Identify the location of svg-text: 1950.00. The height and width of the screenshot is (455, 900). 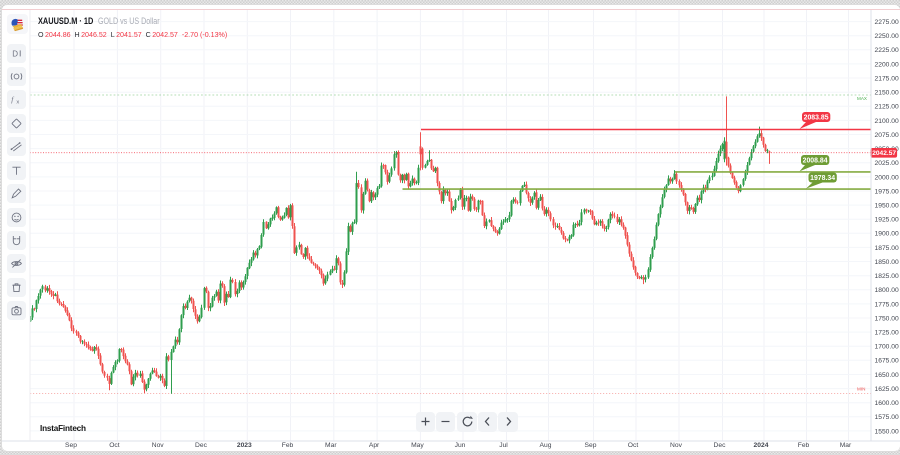
(887, 206).